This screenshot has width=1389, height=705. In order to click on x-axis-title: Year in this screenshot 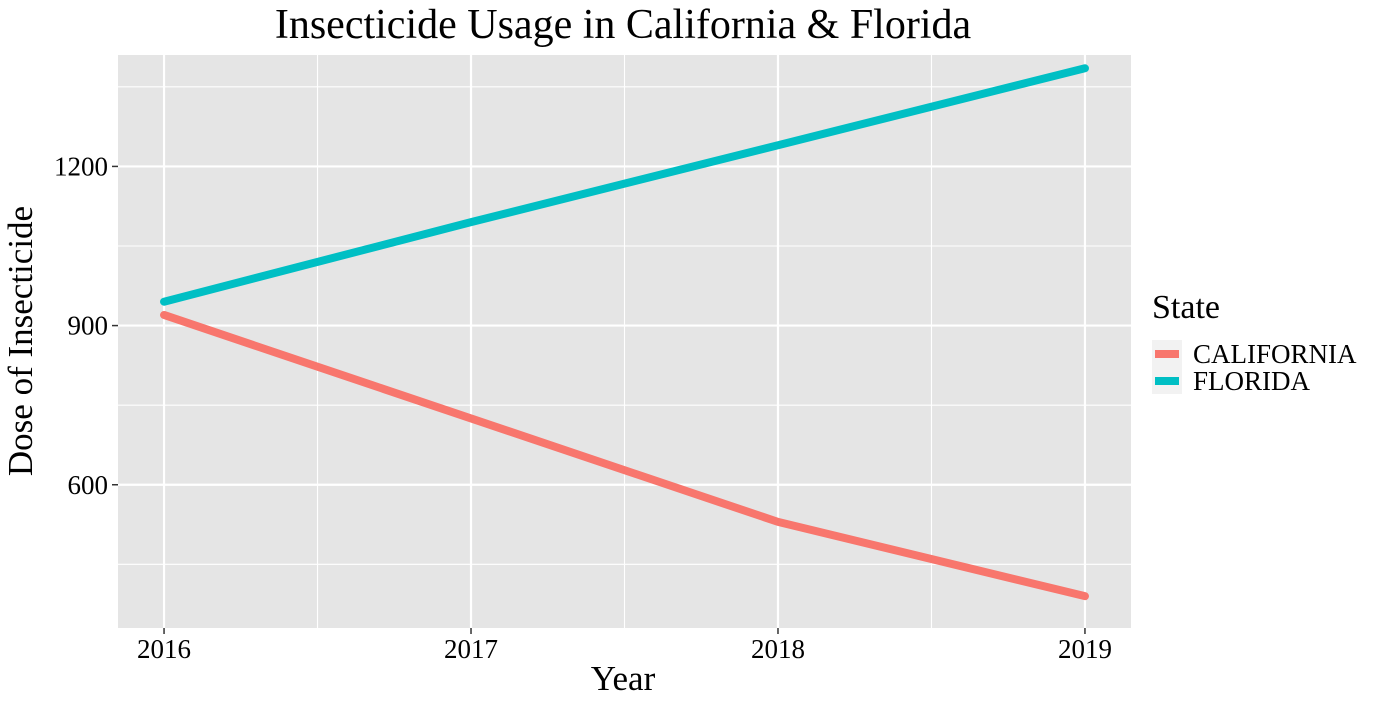, I will do `click(623, 678)`.